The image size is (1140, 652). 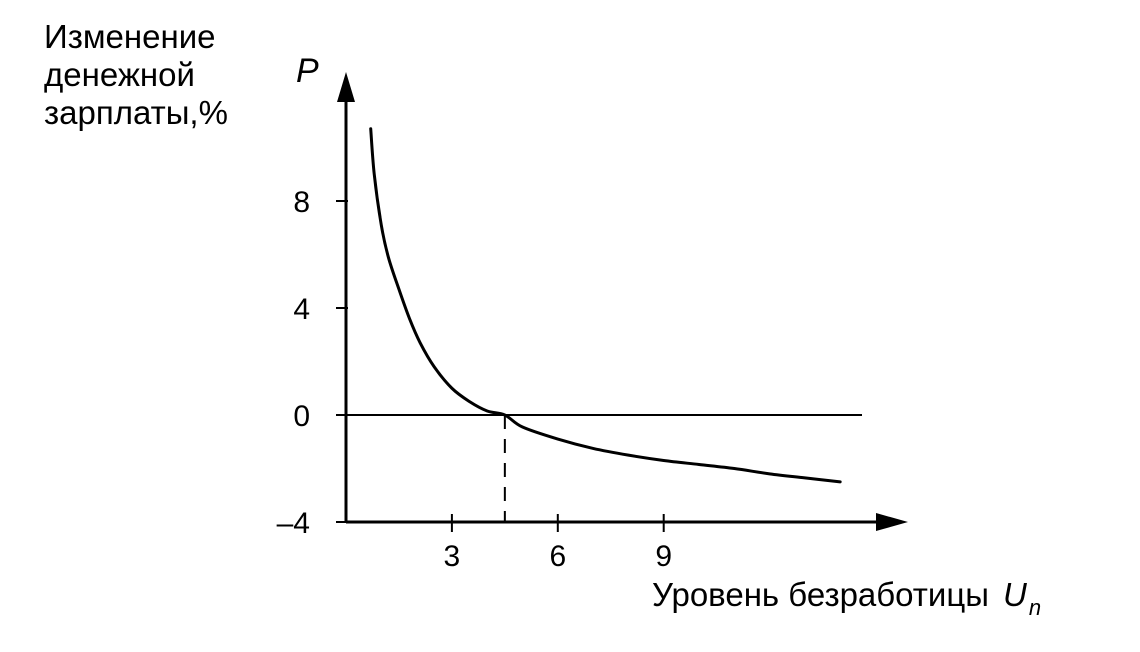 What do you see at coordinates (557, 556) in the screenshot?
I see `x-tick-label: 6` at bounding box center [557, 556].